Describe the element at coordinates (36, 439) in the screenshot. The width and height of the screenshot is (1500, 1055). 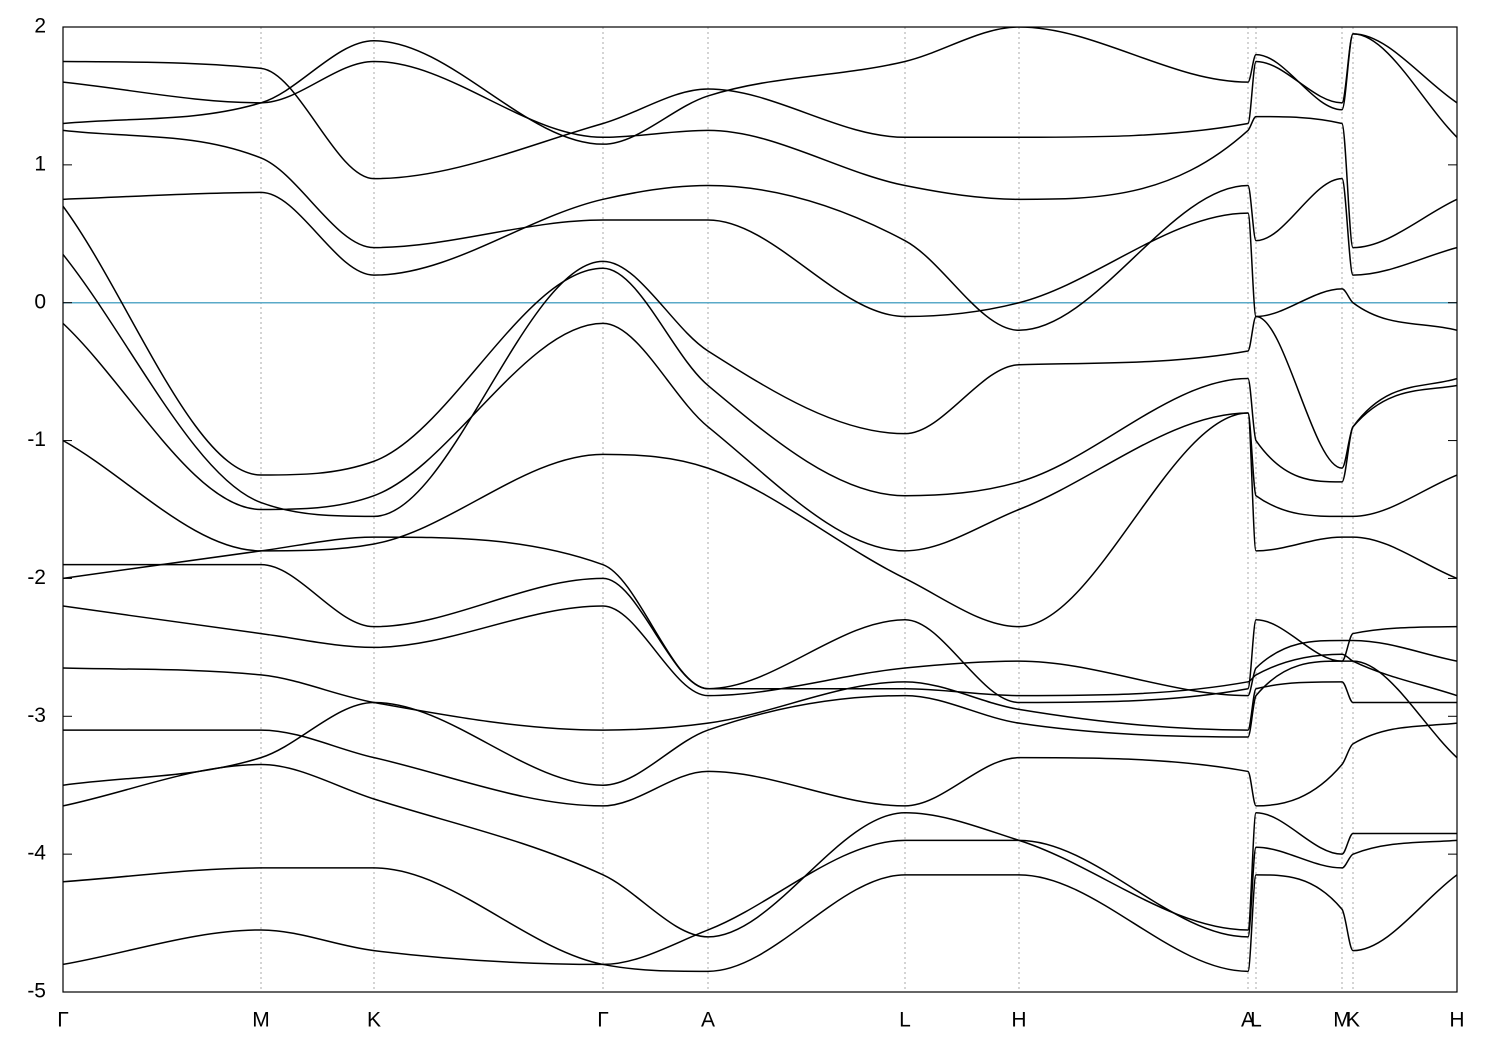
I see `y-tick-label: -1` at that location.